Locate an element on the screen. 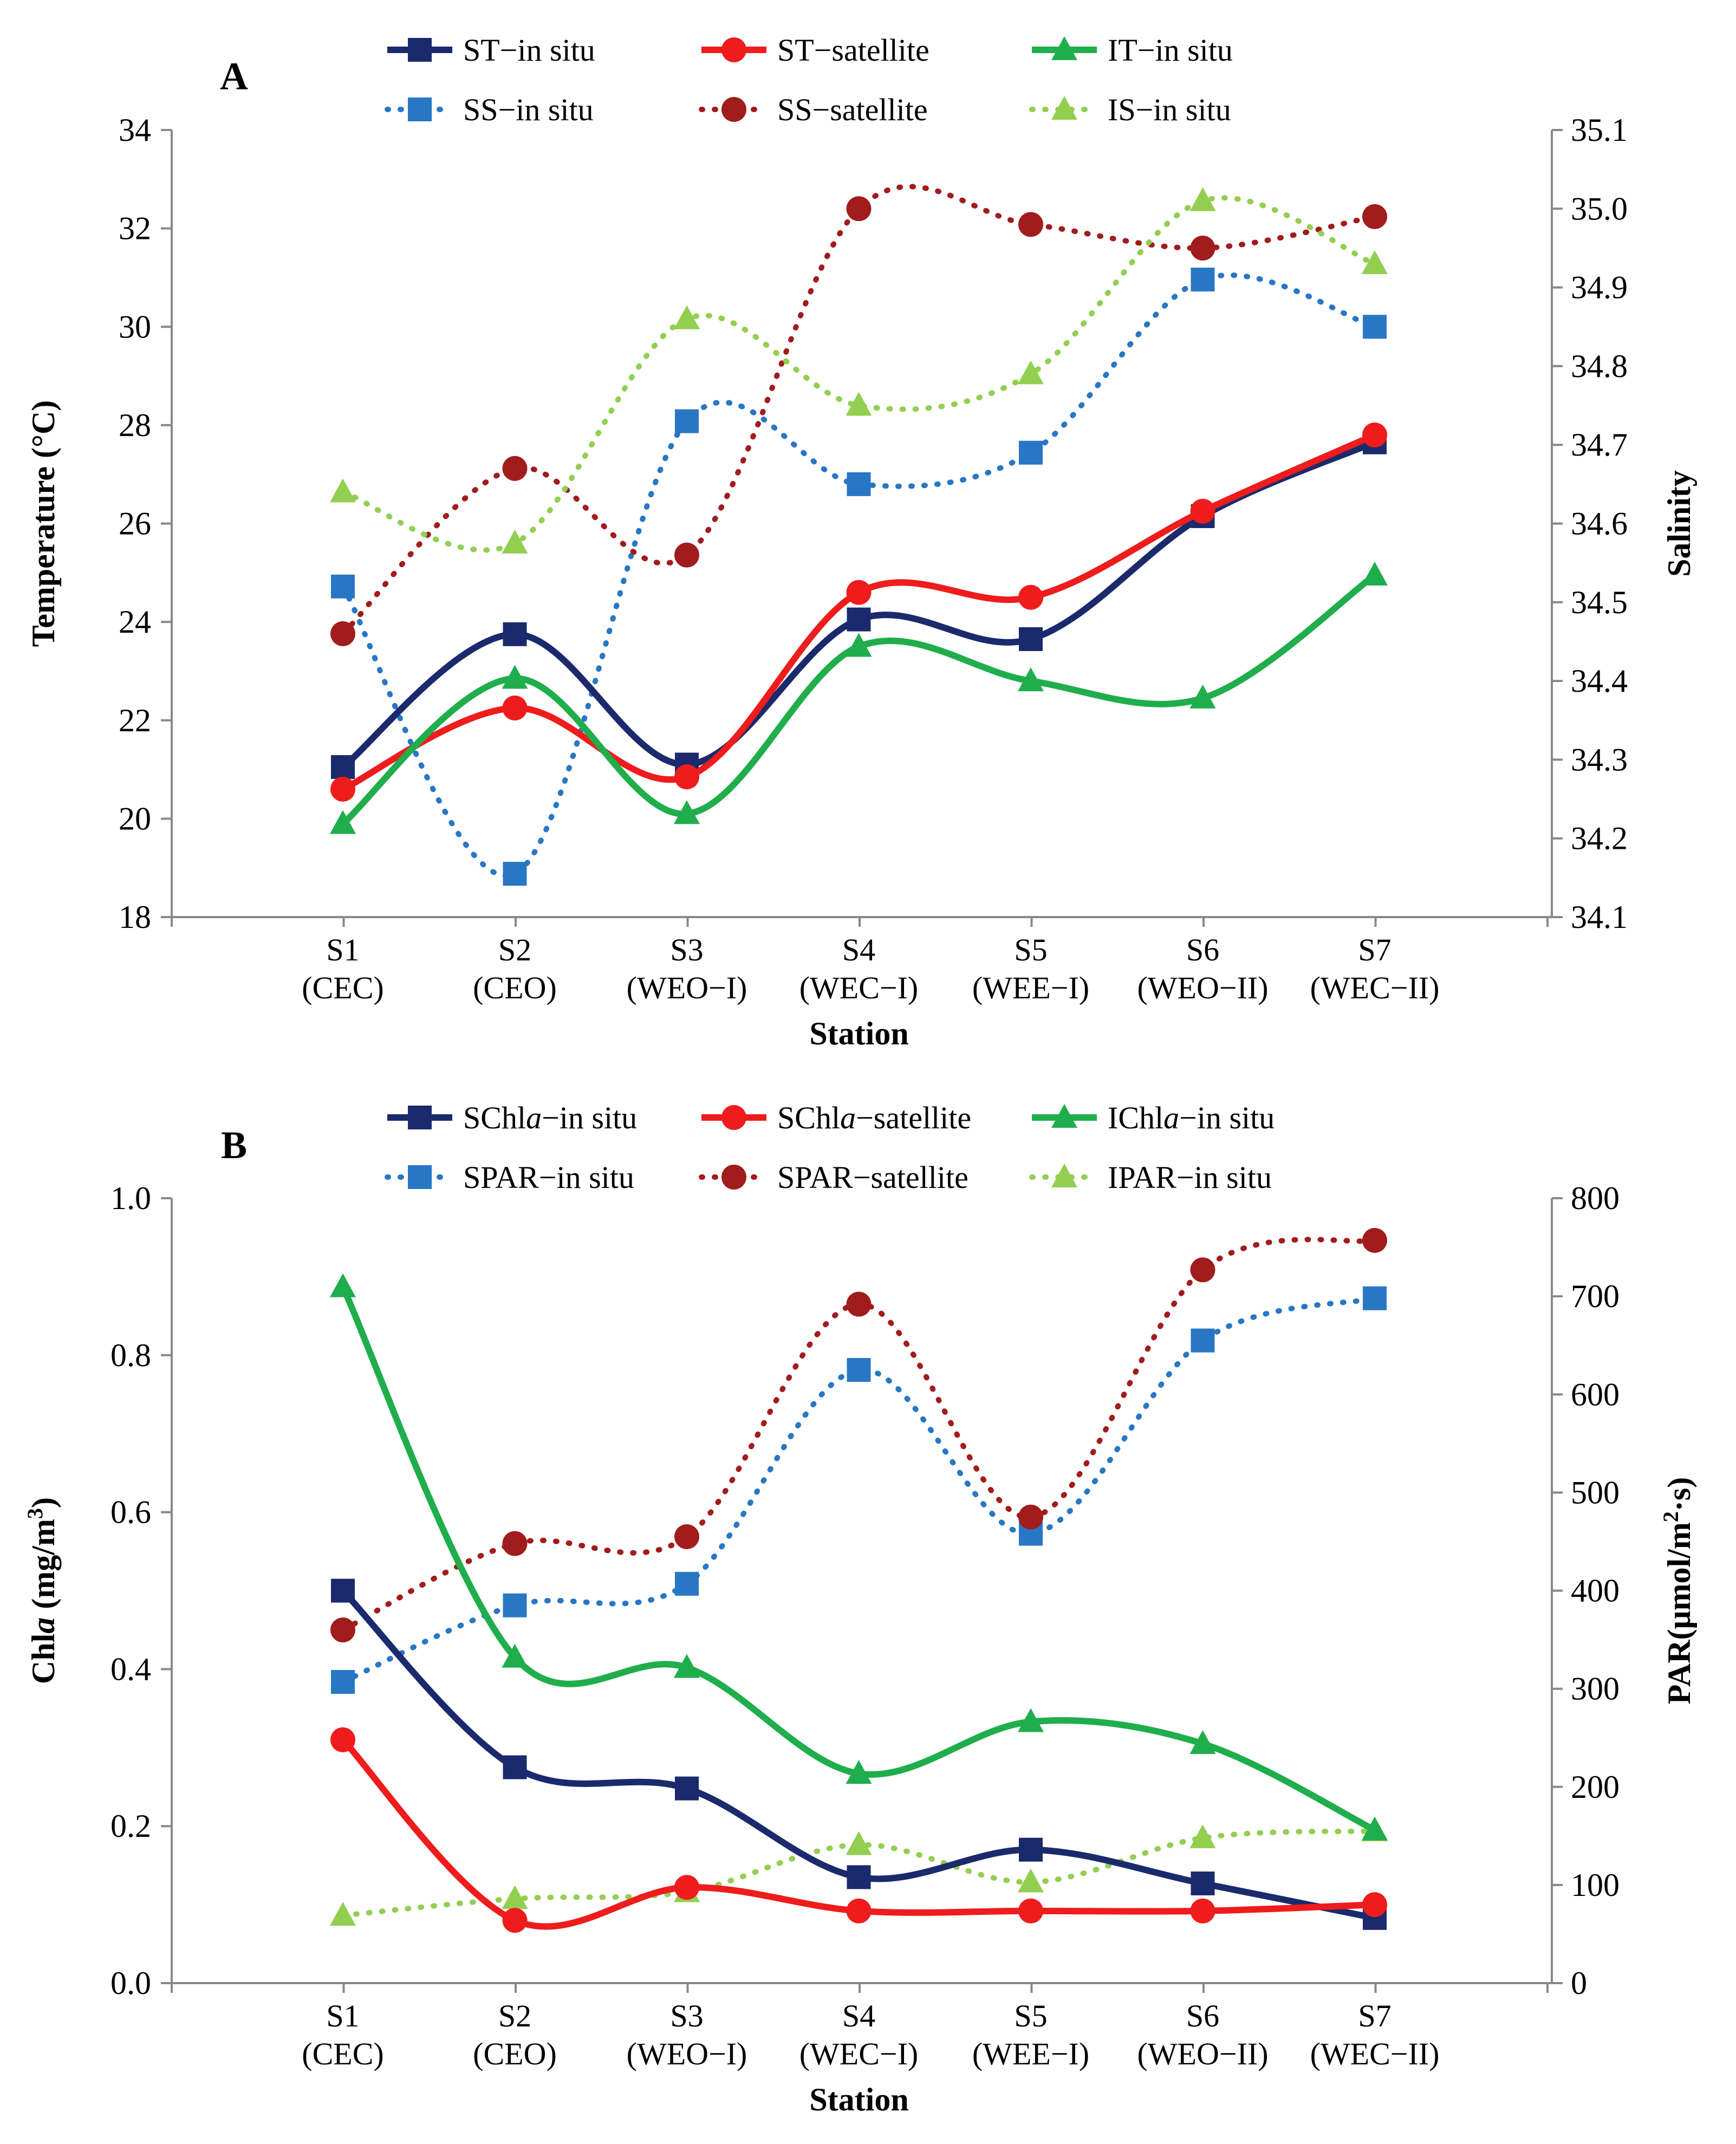 Image resolution: width=1736 pixels, height=2144 pixels. y-tick-label-right: 34.6 is located at coordinates (1599, 524).